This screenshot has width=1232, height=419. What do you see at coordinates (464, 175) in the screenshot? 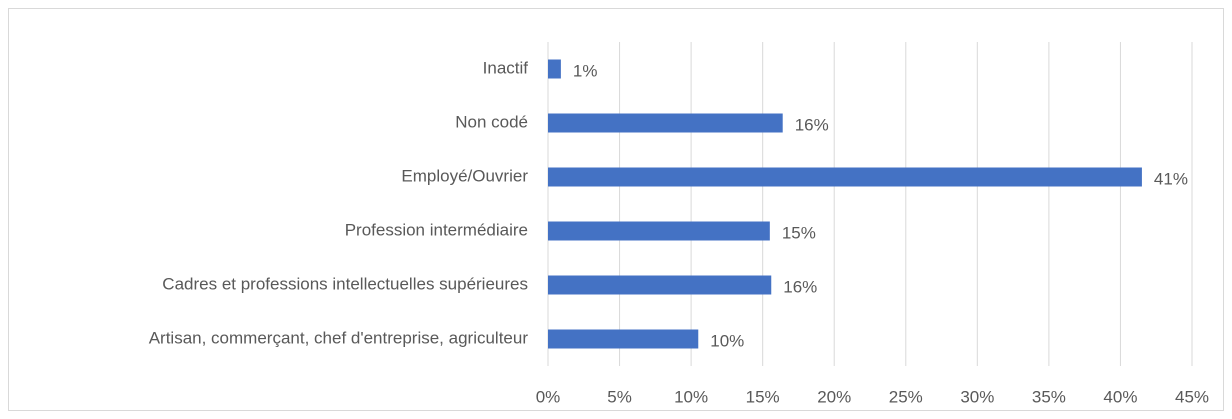
I see `y-tick-label: Employé/Ouvrier` at bounding box center [464, 175].